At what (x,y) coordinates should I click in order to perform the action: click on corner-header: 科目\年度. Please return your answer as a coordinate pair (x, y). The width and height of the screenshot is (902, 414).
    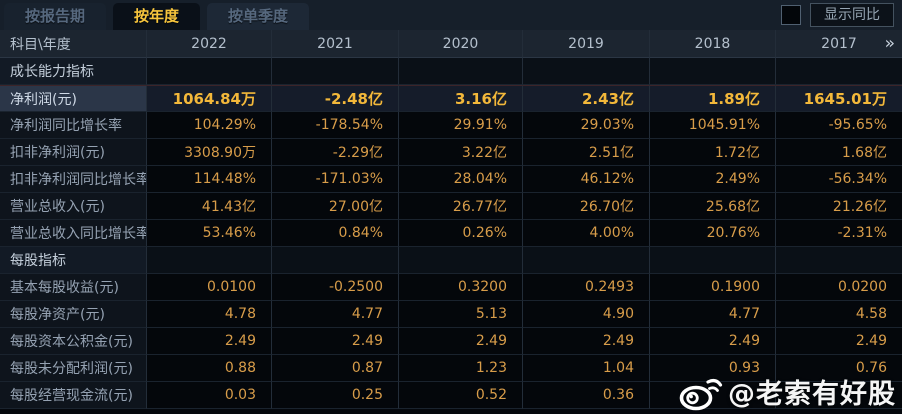
    Looking at the image, I should click on (73, 44).